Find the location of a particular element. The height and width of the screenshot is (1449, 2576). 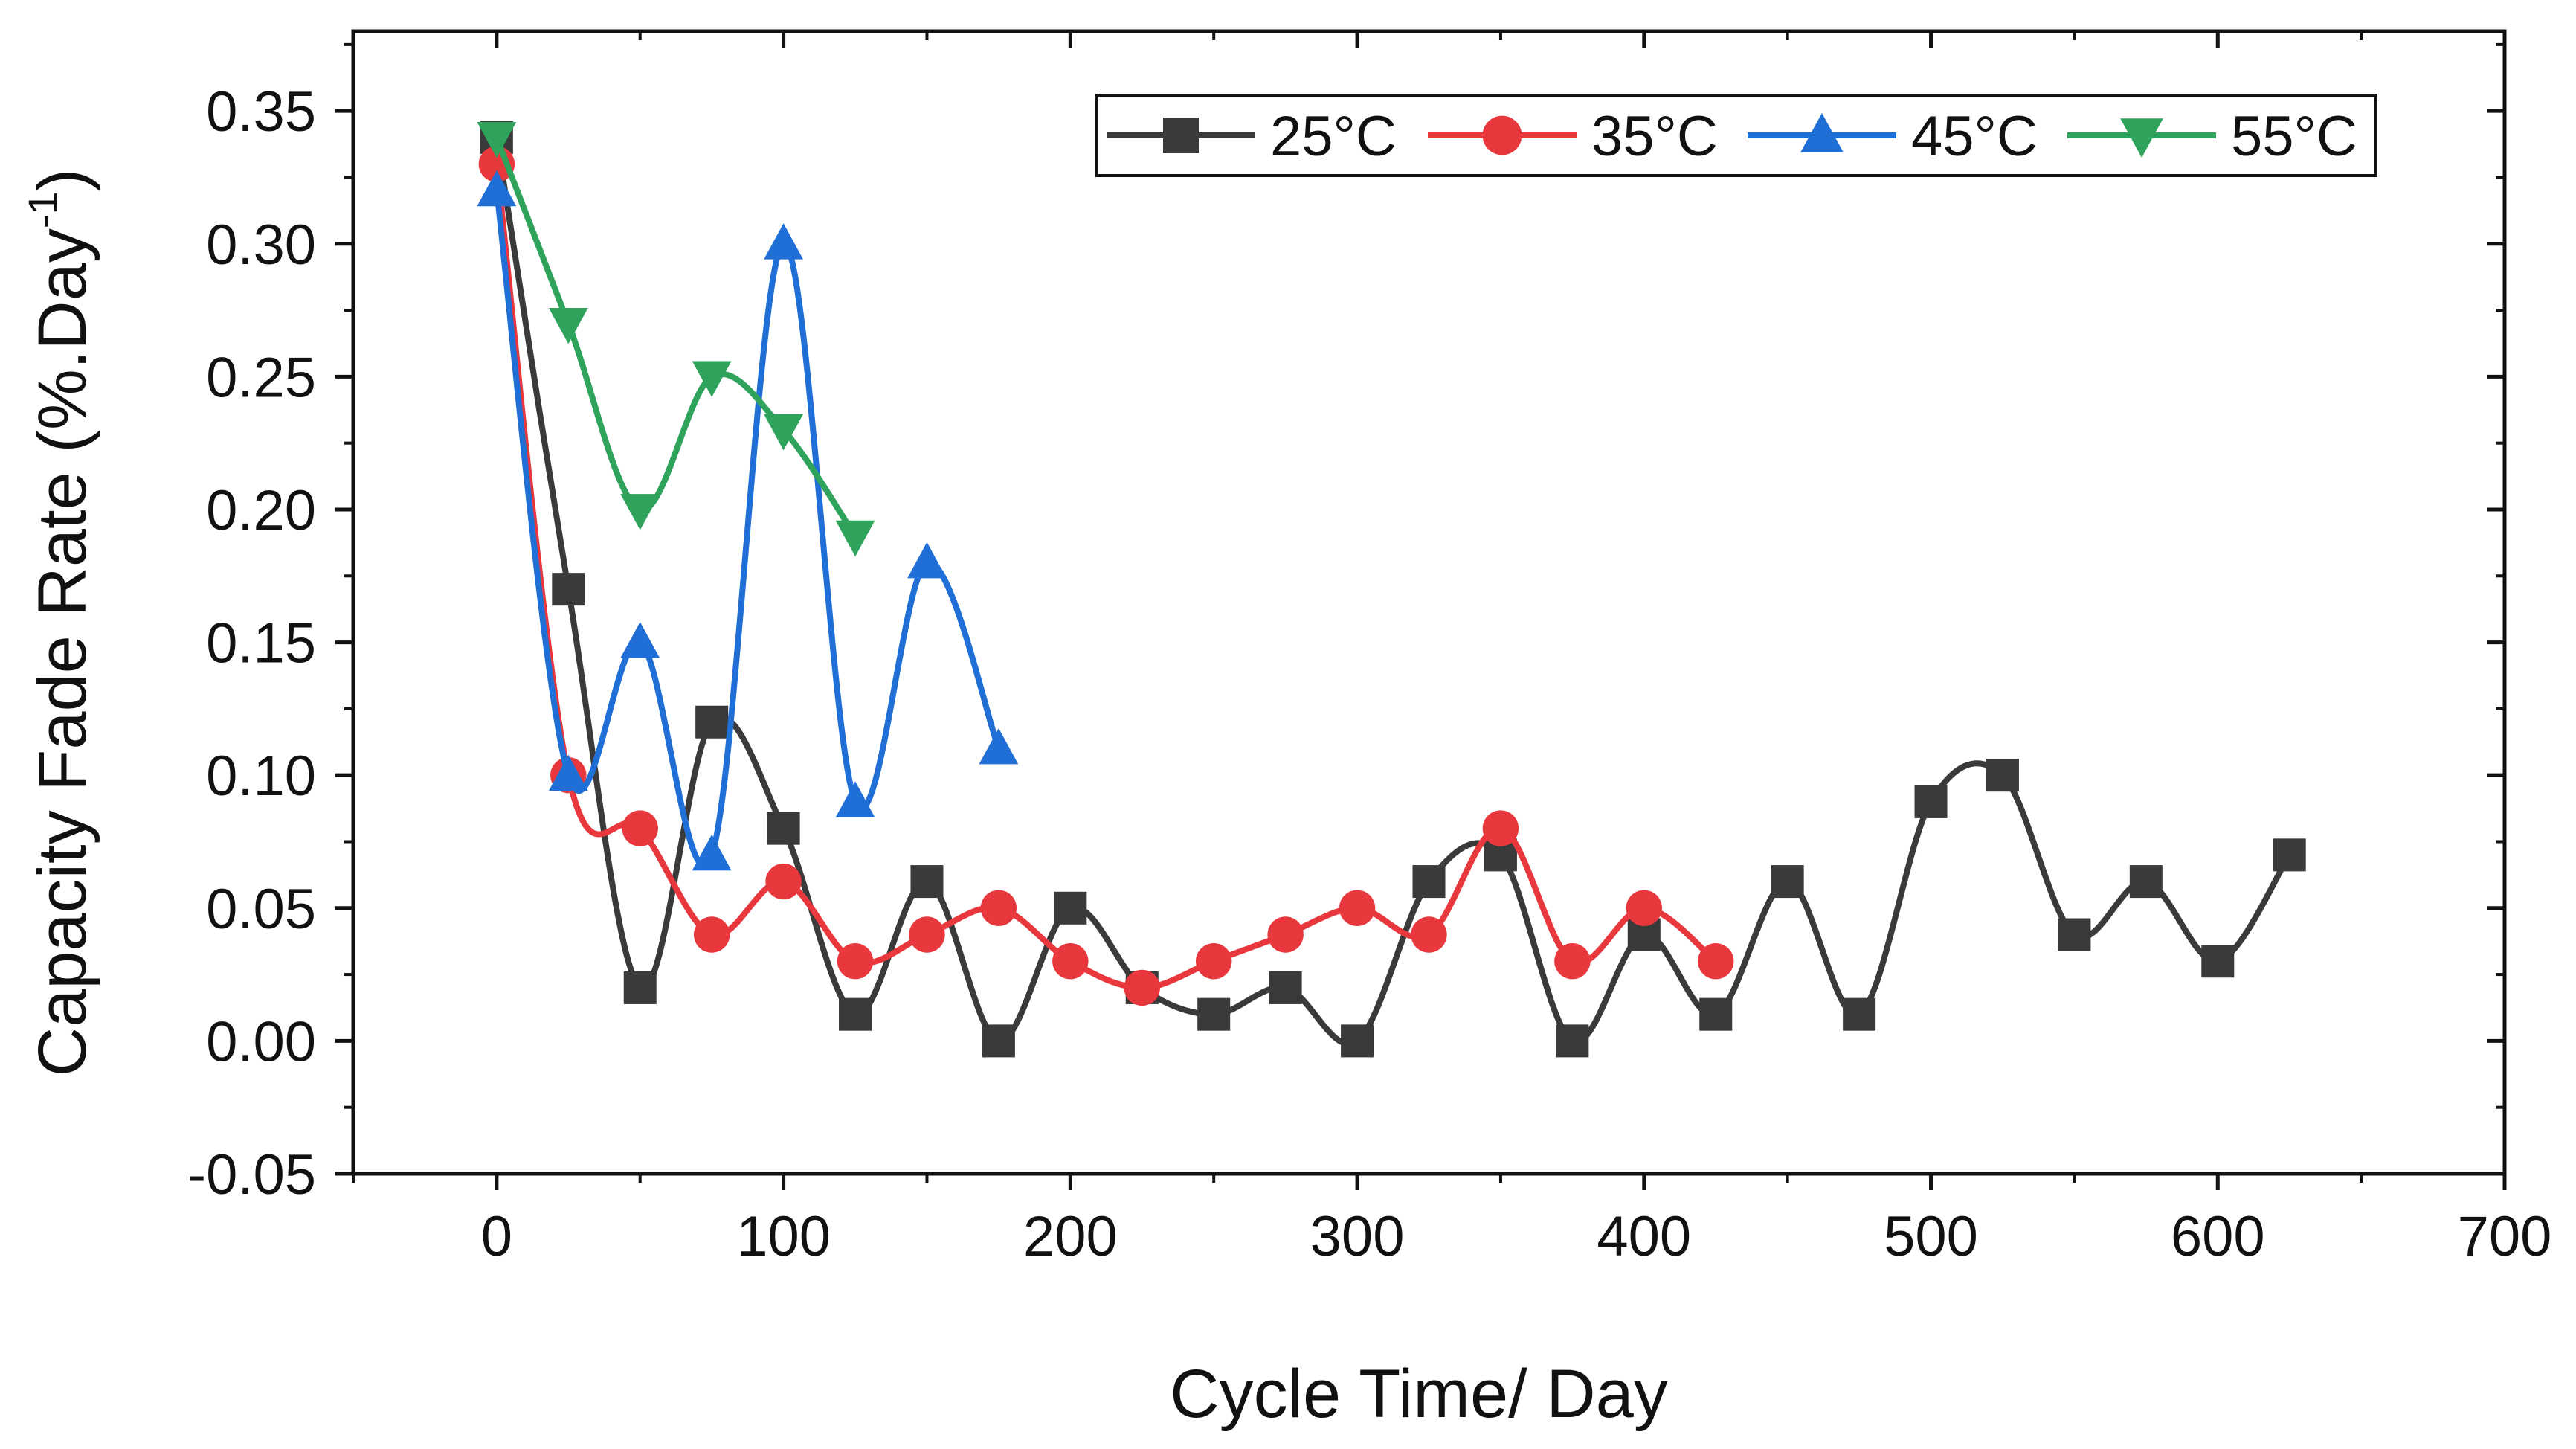

legend-label: 55°C is located at coordinates (2294, 136).